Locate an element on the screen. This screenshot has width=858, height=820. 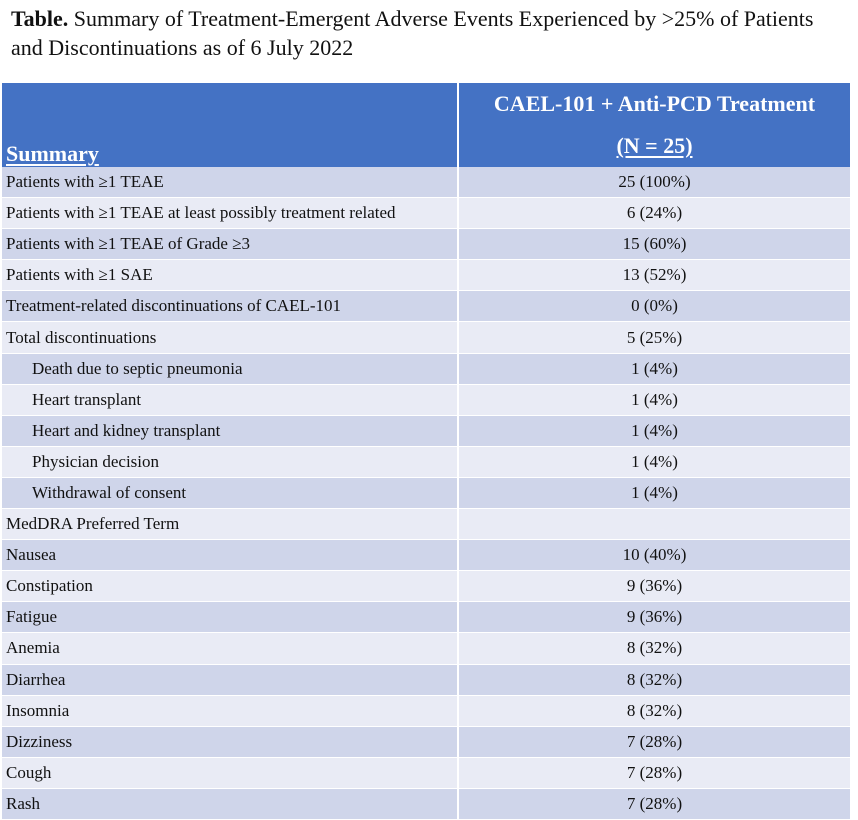
header-summary: Summary is located at coordinates (230, 125).